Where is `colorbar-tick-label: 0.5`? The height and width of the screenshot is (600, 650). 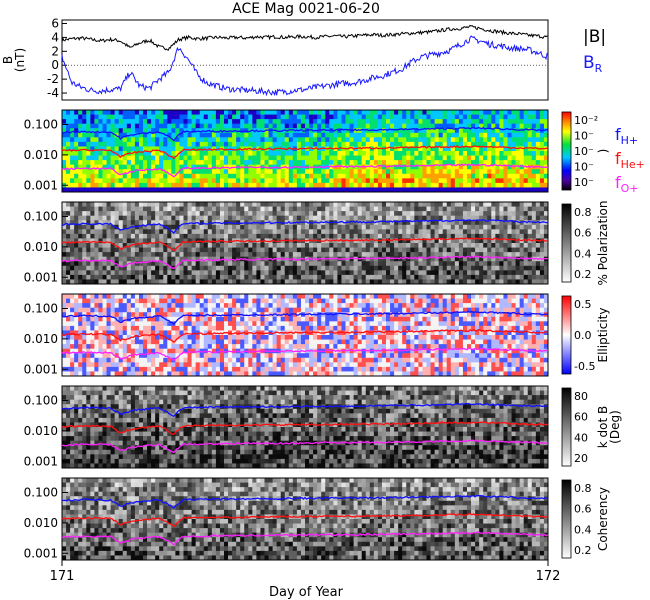
colorbar-tick-label: 0.5 is located at coordinates (583, 304).